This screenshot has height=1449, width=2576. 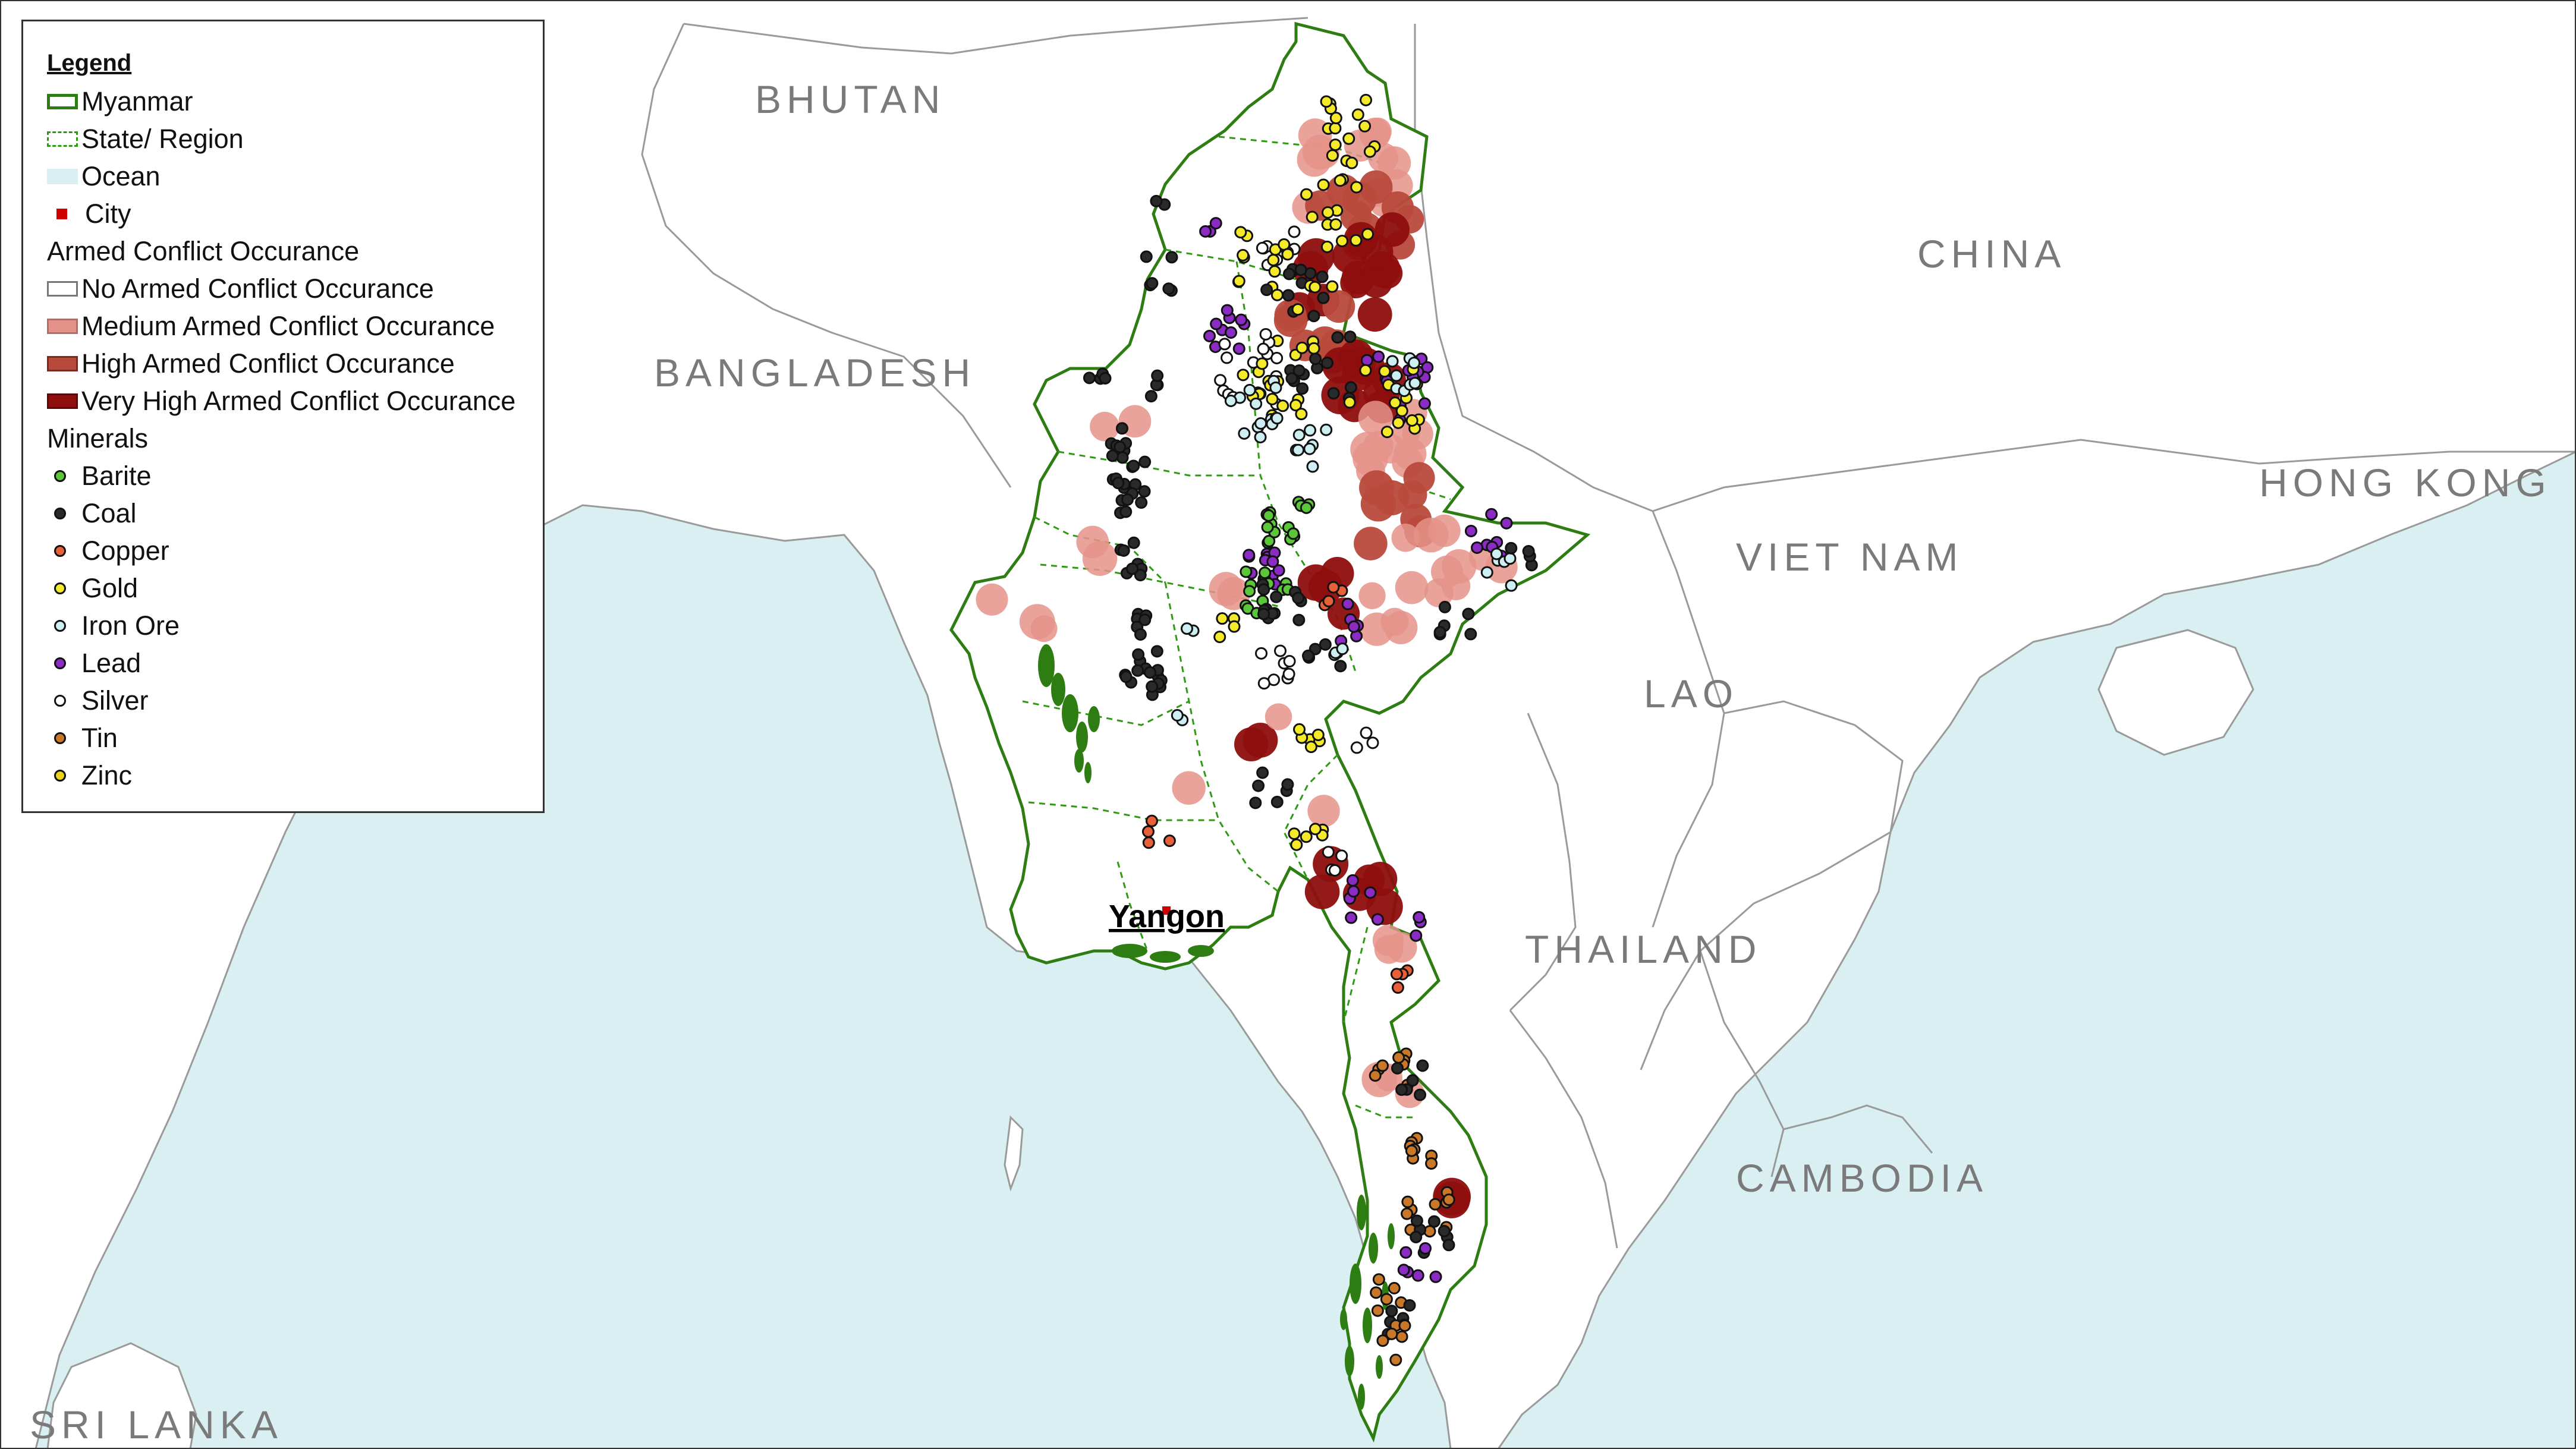 I want to click on legend-item-barite: Barite, so click(x=99, y=476).